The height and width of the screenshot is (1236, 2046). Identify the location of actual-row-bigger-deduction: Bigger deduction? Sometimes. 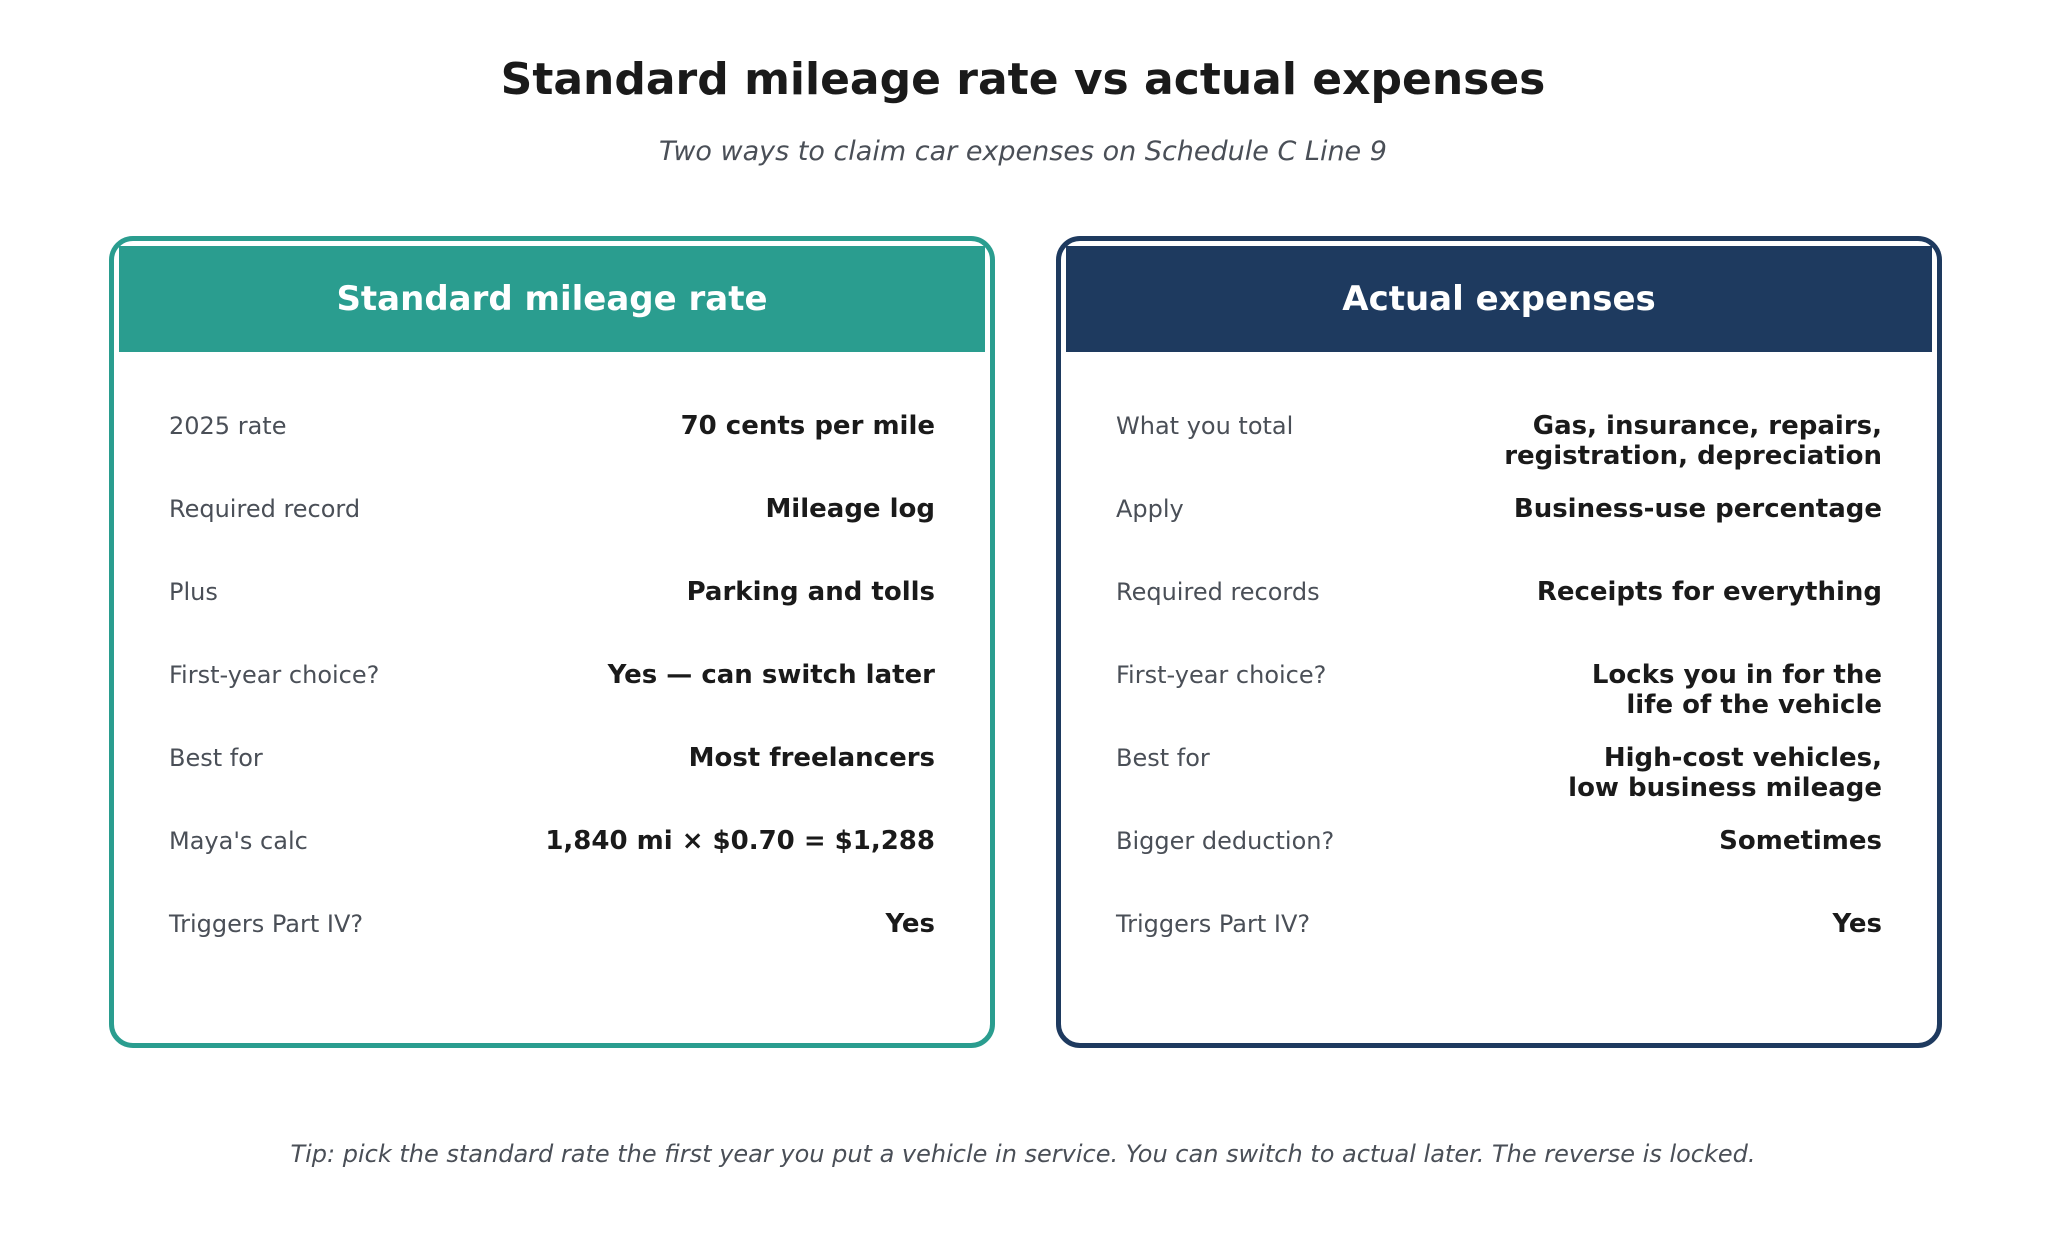
(1499, 841).